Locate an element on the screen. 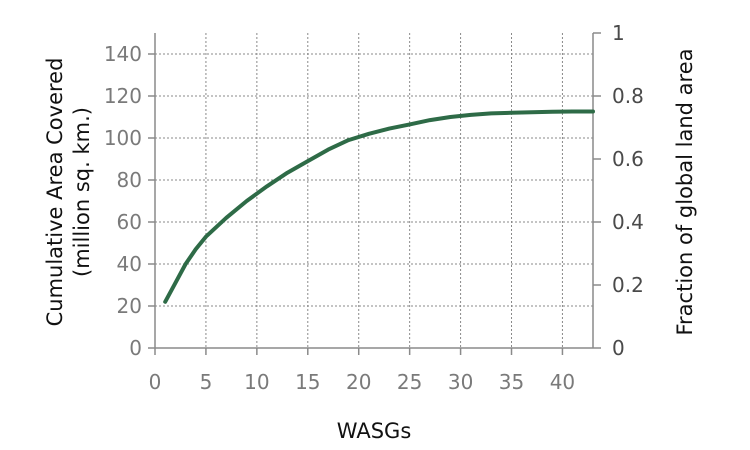 This screenshot has width=750, height=450. x-tick-label: 25 is located at coordinates (409, 382).